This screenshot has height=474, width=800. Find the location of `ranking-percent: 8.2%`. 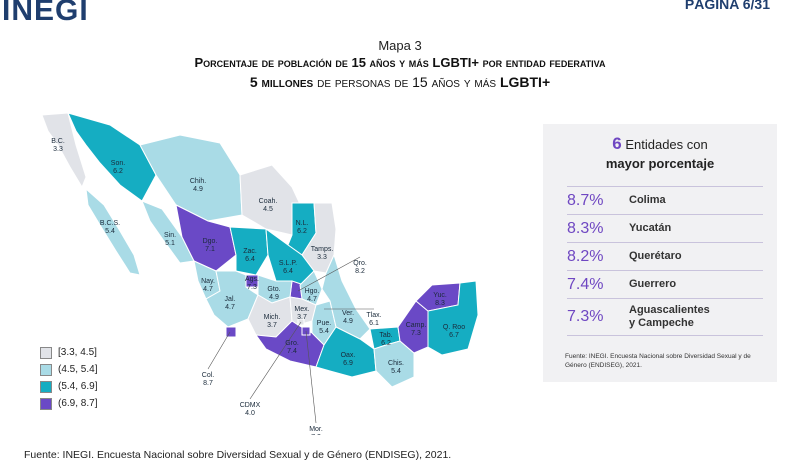

ranking-percent: 8.2% is located at coordinates (585, 256).